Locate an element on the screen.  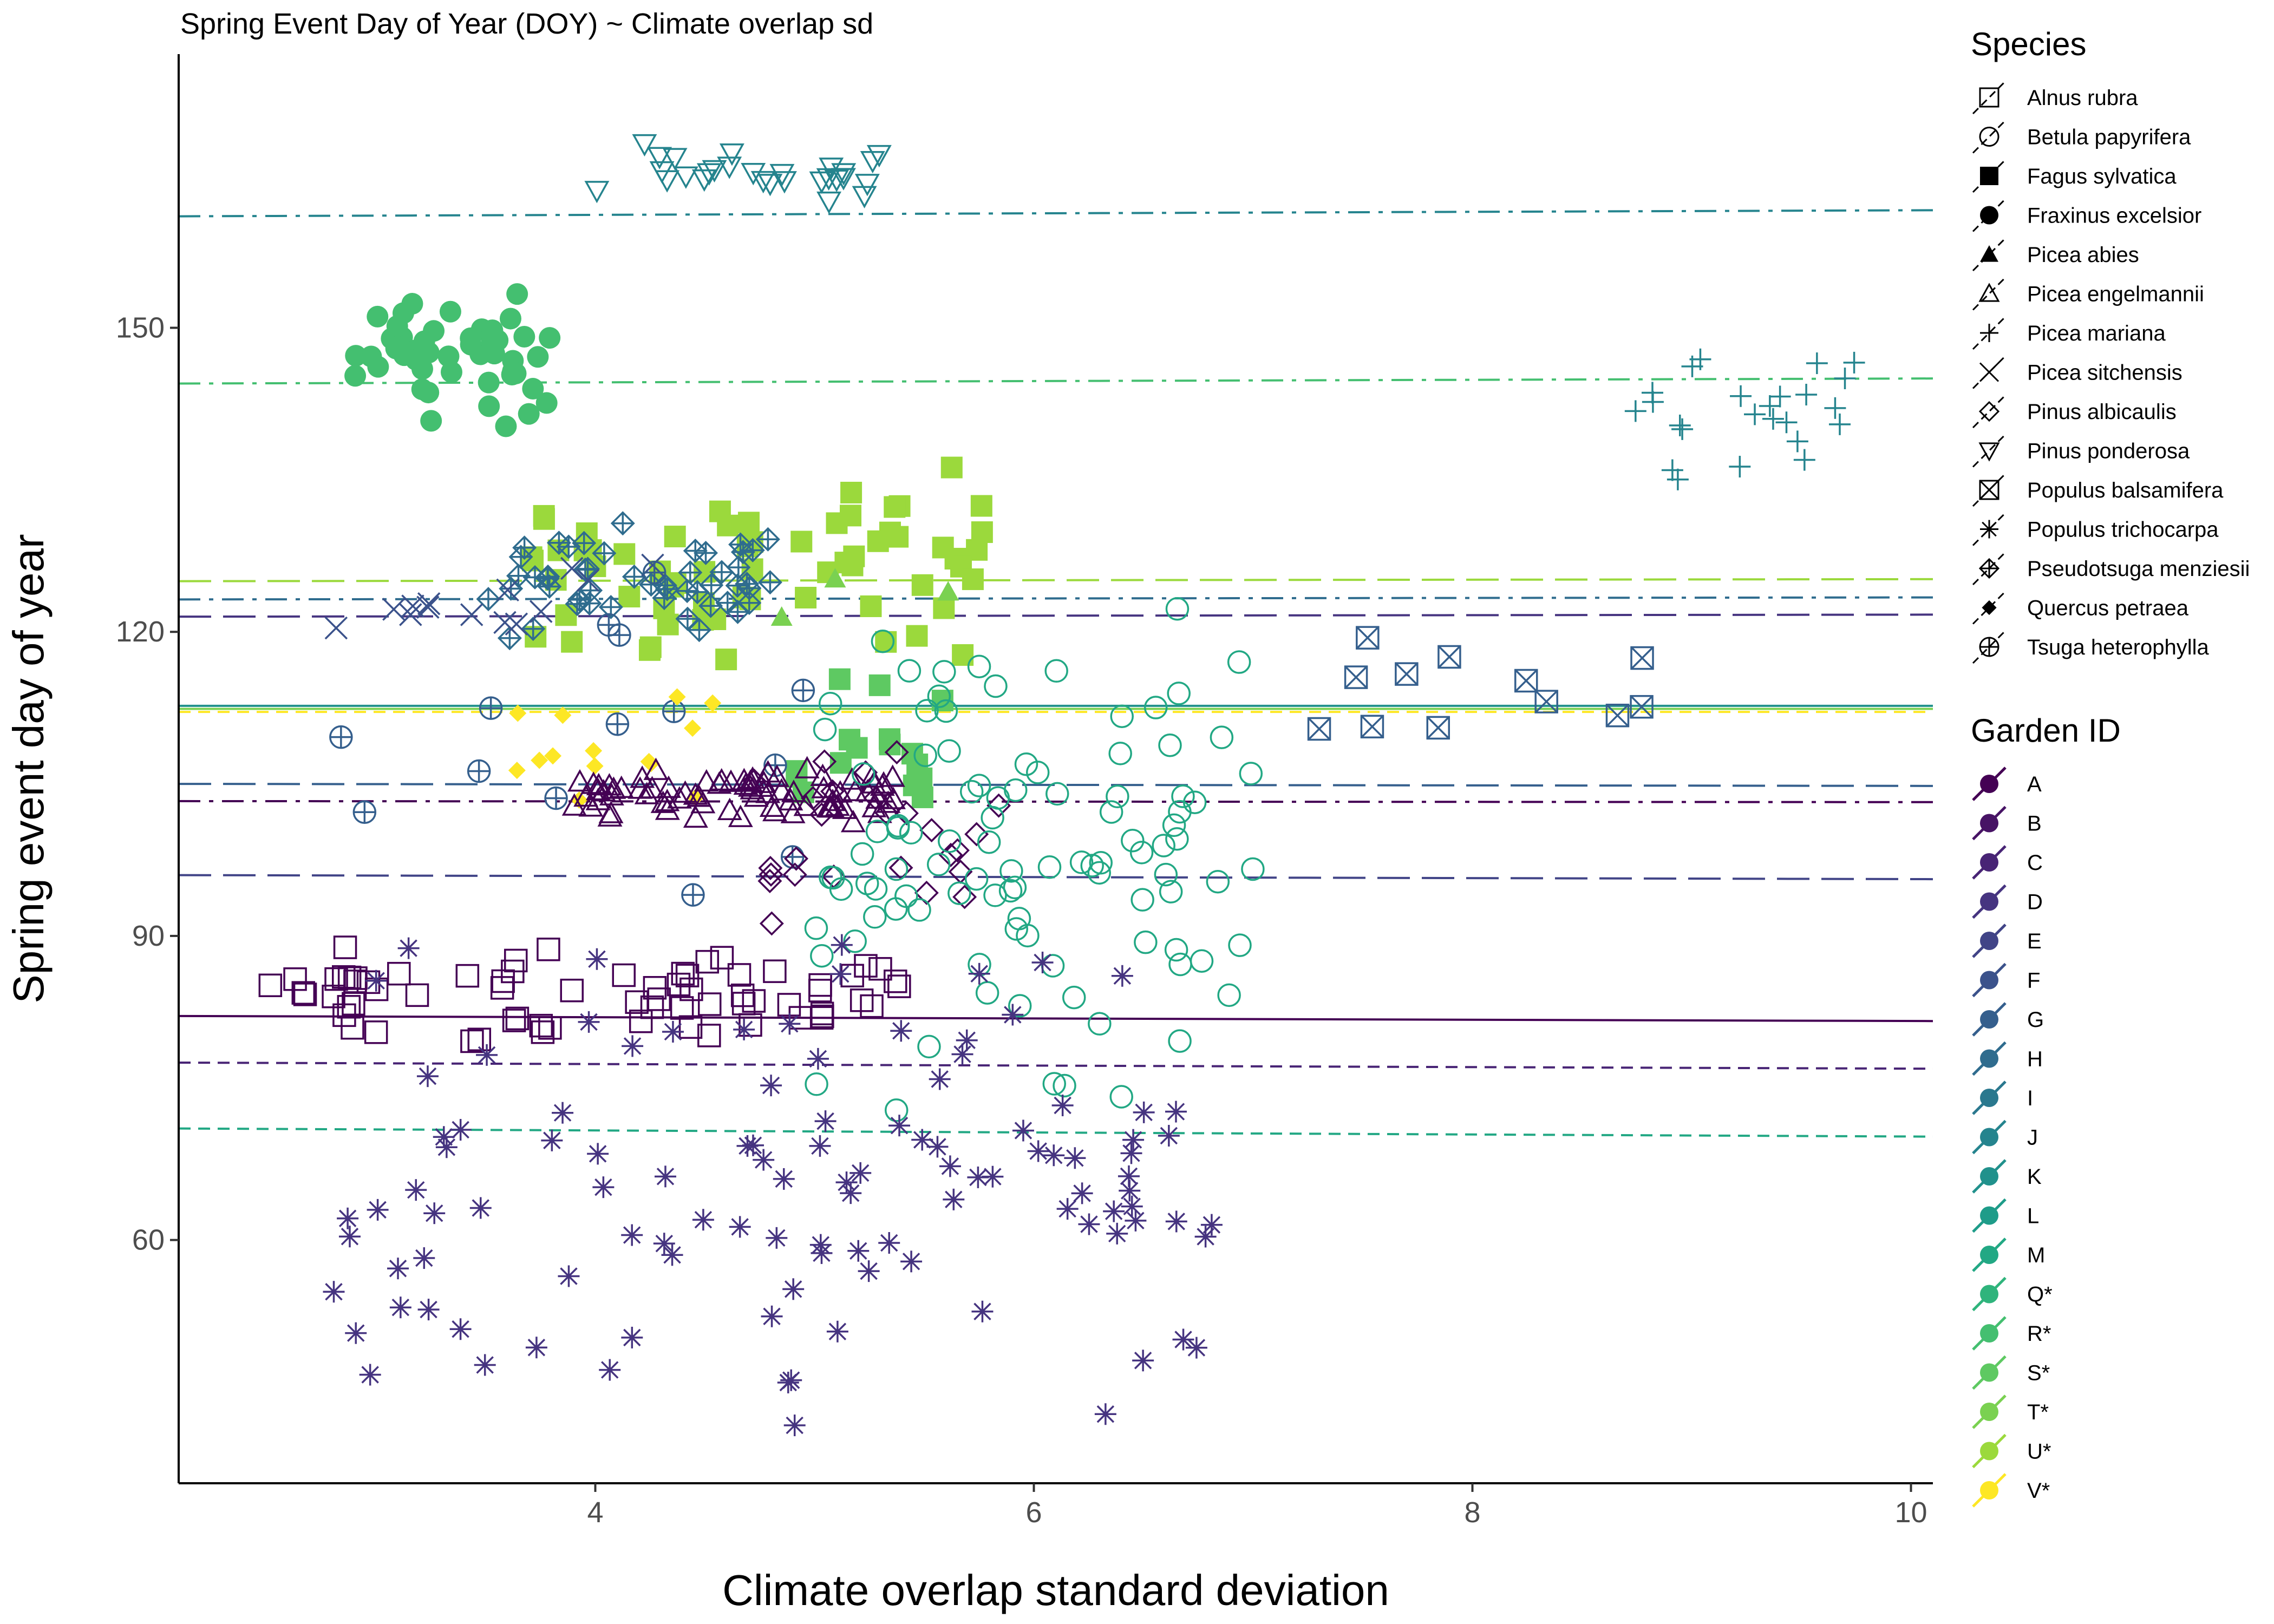
garden-legend-label: V* is located at coordinates (2039, 1491).